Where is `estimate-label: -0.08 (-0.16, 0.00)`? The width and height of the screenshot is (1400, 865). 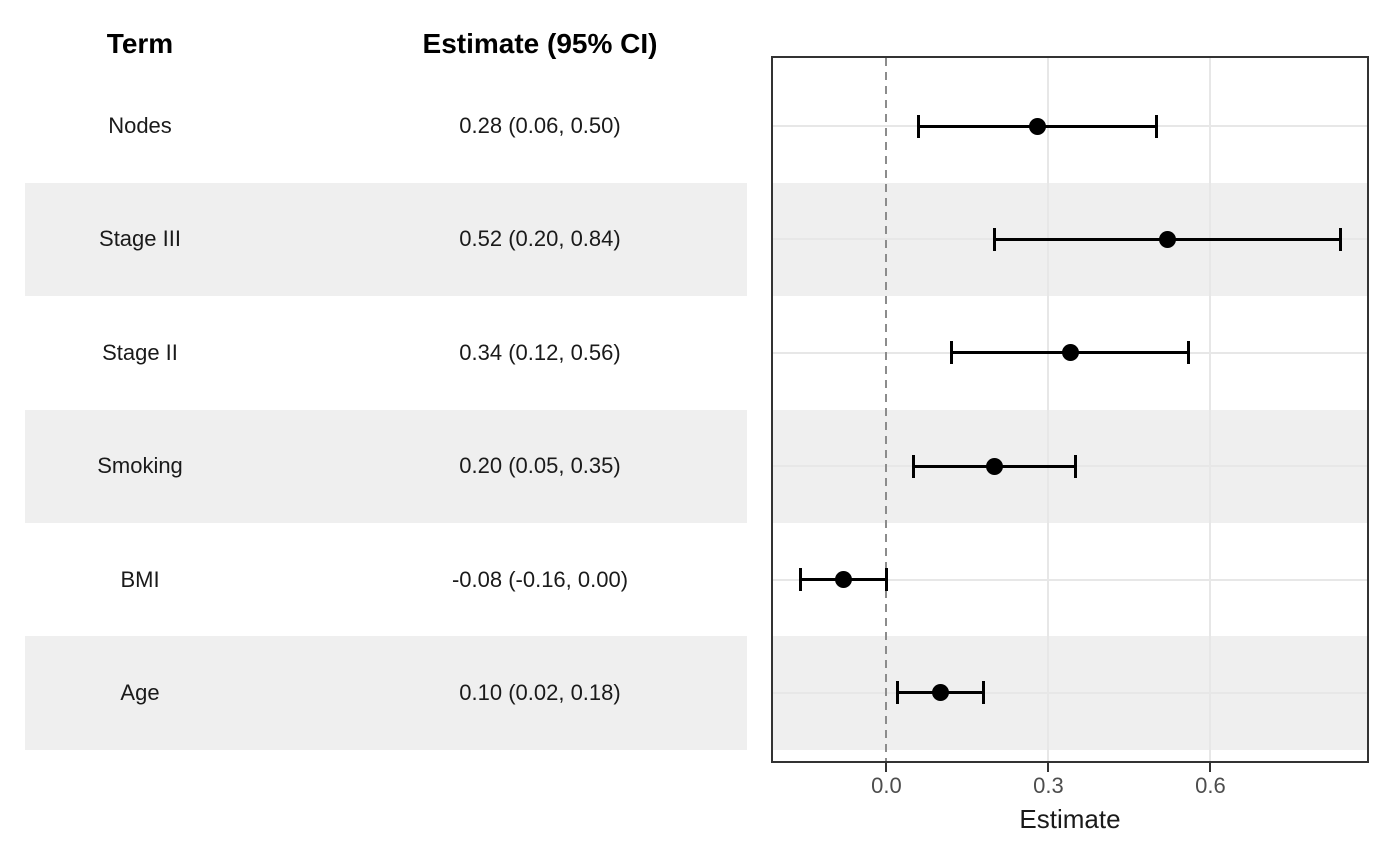 estimate-label: -0.08 (-0.16, 0.00) is located at coordinates (540, 579).